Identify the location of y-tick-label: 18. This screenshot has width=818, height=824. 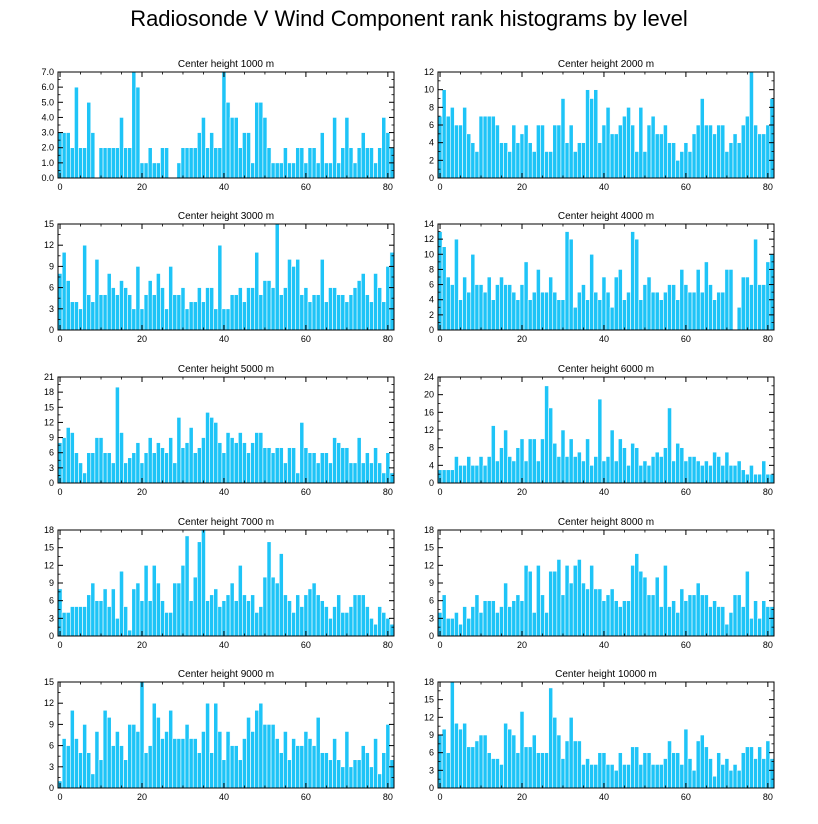
(429, 682).